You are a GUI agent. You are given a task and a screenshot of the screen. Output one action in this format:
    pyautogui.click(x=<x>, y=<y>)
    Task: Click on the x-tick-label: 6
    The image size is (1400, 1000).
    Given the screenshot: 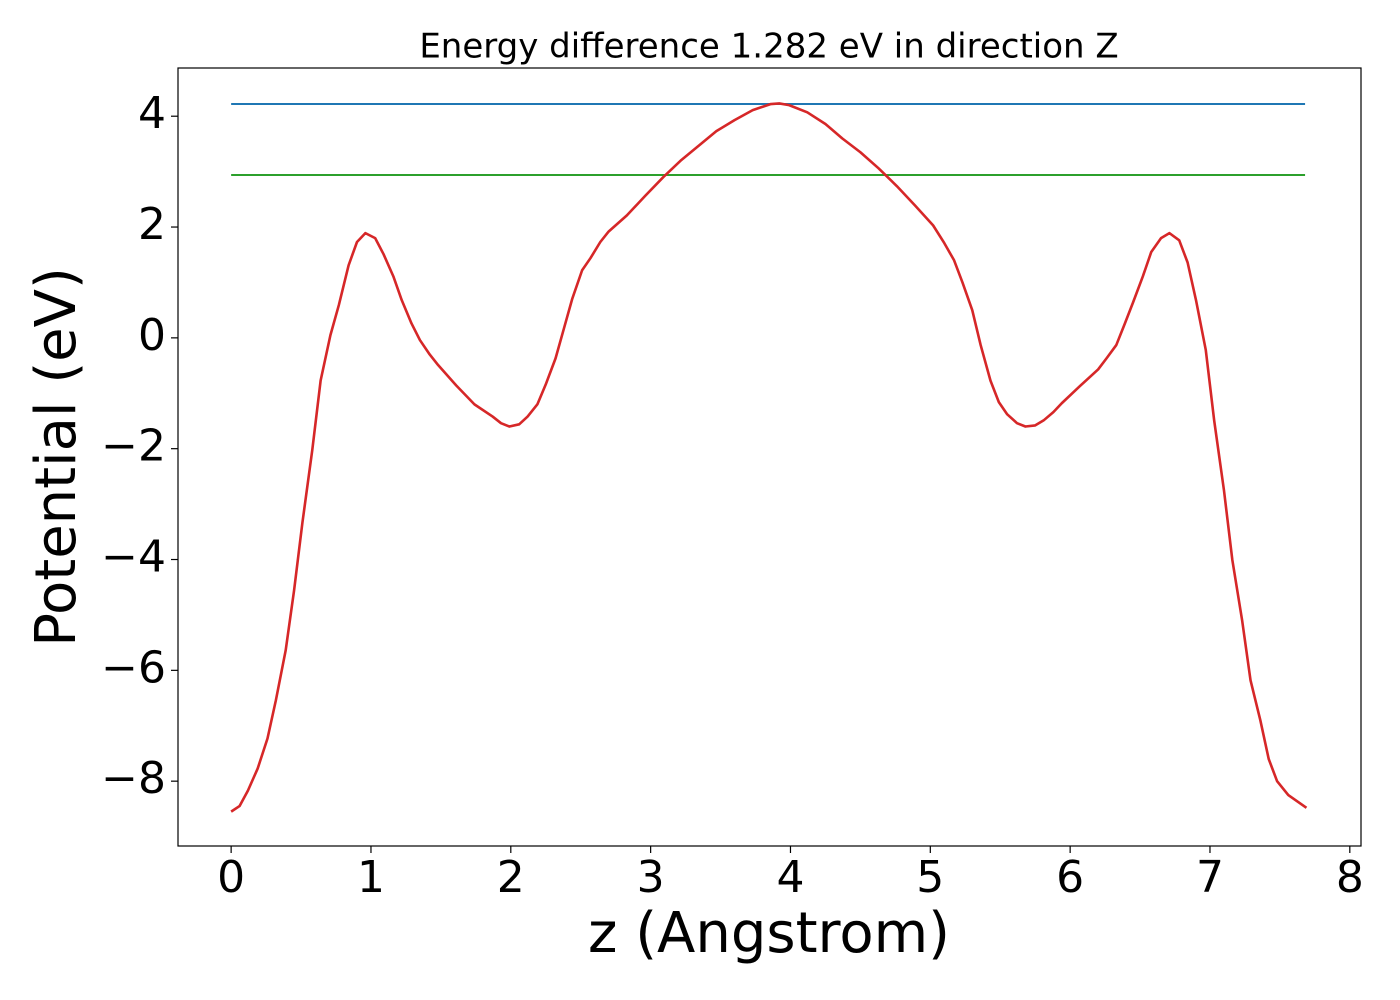 What is the action you would take?
    pyautogui.click(x=1070, y=877)
    